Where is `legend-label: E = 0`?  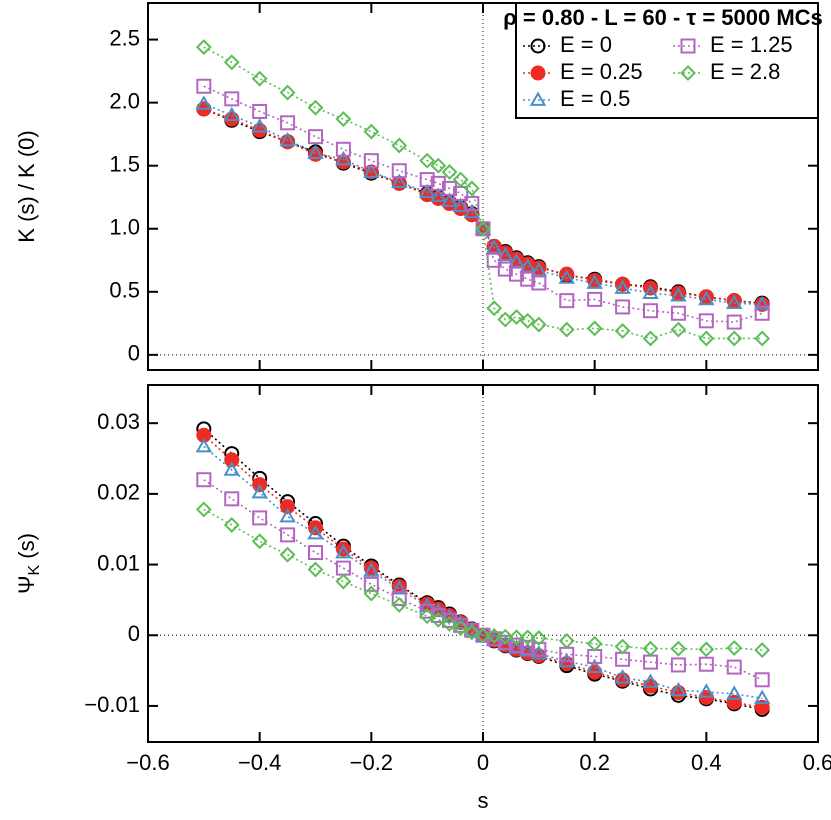
legend-label: E = 0 is located at coordinates (586, 44).